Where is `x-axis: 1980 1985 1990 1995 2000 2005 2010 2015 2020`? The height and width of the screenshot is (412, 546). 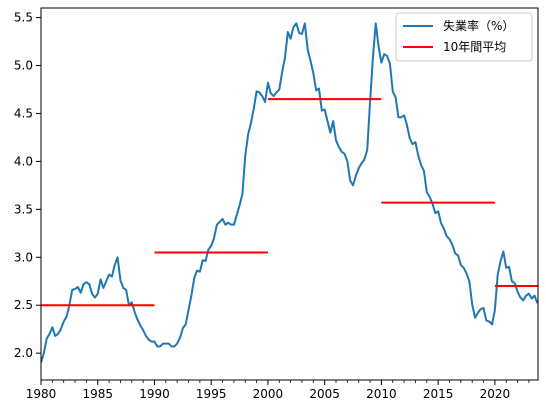 x-axis: 1980 1985 1990 1995 2000 2005 2010 2015 2020 is located at coordinates (278, 390).